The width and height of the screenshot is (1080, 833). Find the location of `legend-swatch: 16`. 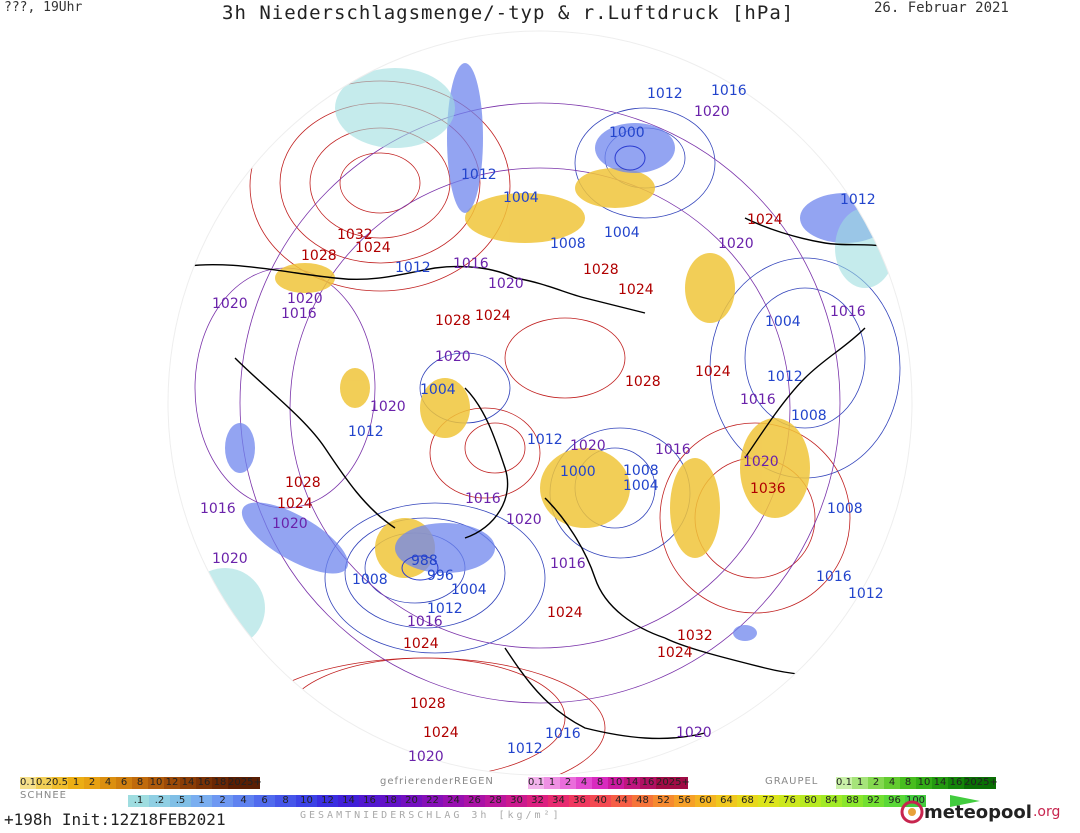

legend-swatch: 16 is located at coordinates (648, 783).